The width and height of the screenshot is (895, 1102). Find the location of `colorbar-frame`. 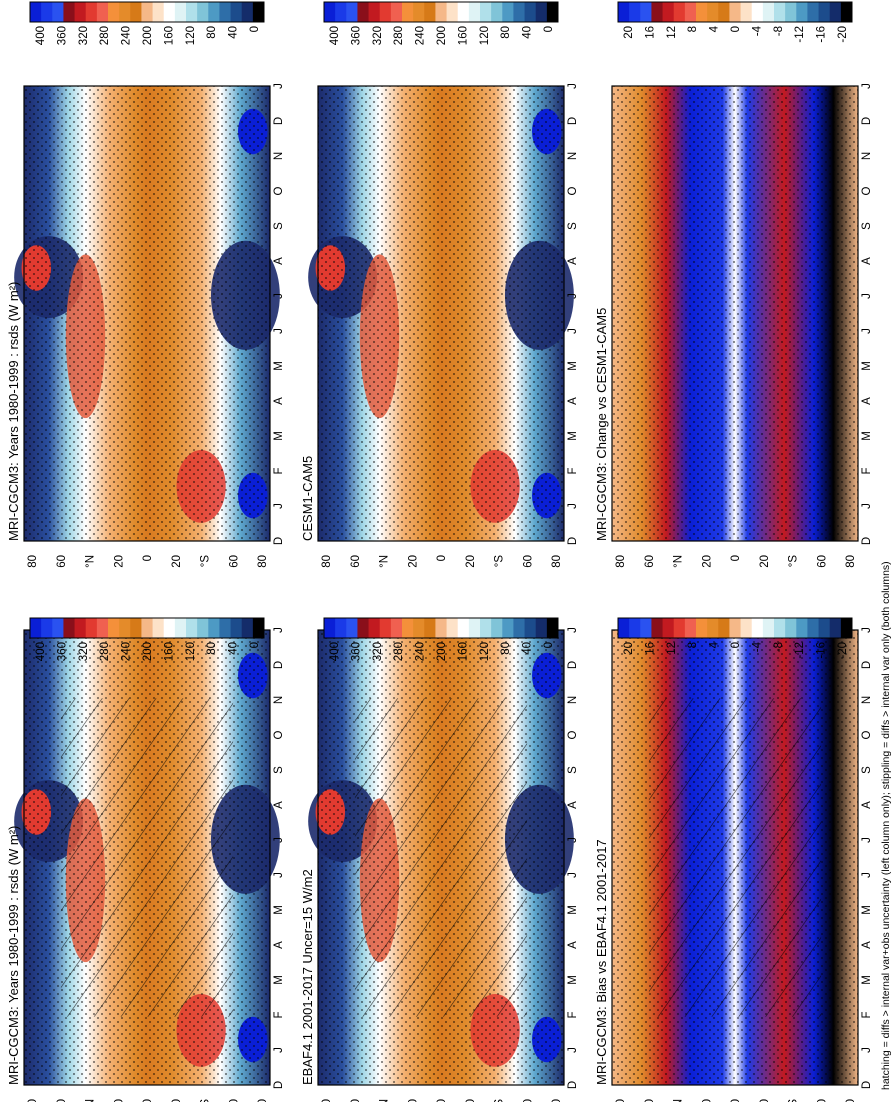

colorbar-frame is located at coordinates (441, 12).